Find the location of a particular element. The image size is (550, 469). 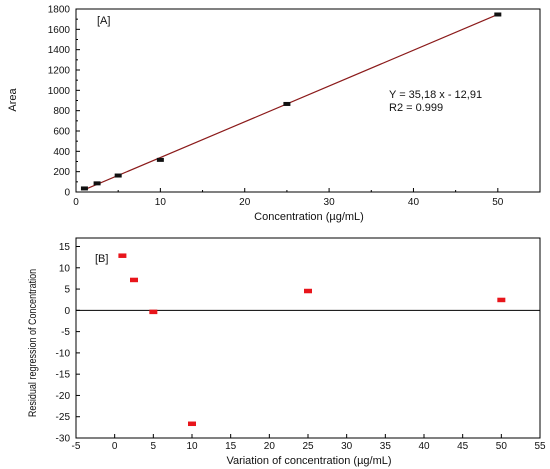

panel-a-label: [A] is located at coordinates (103, 21).